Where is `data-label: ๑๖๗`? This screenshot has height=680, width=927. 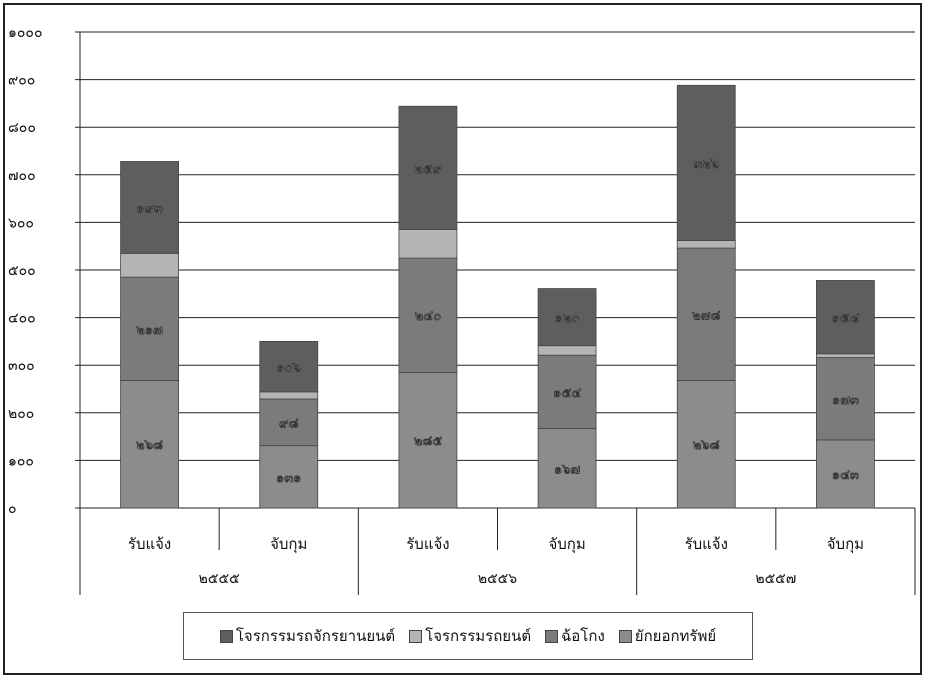
data-label: ๑๖๗ is located at coordinates (567, 469).